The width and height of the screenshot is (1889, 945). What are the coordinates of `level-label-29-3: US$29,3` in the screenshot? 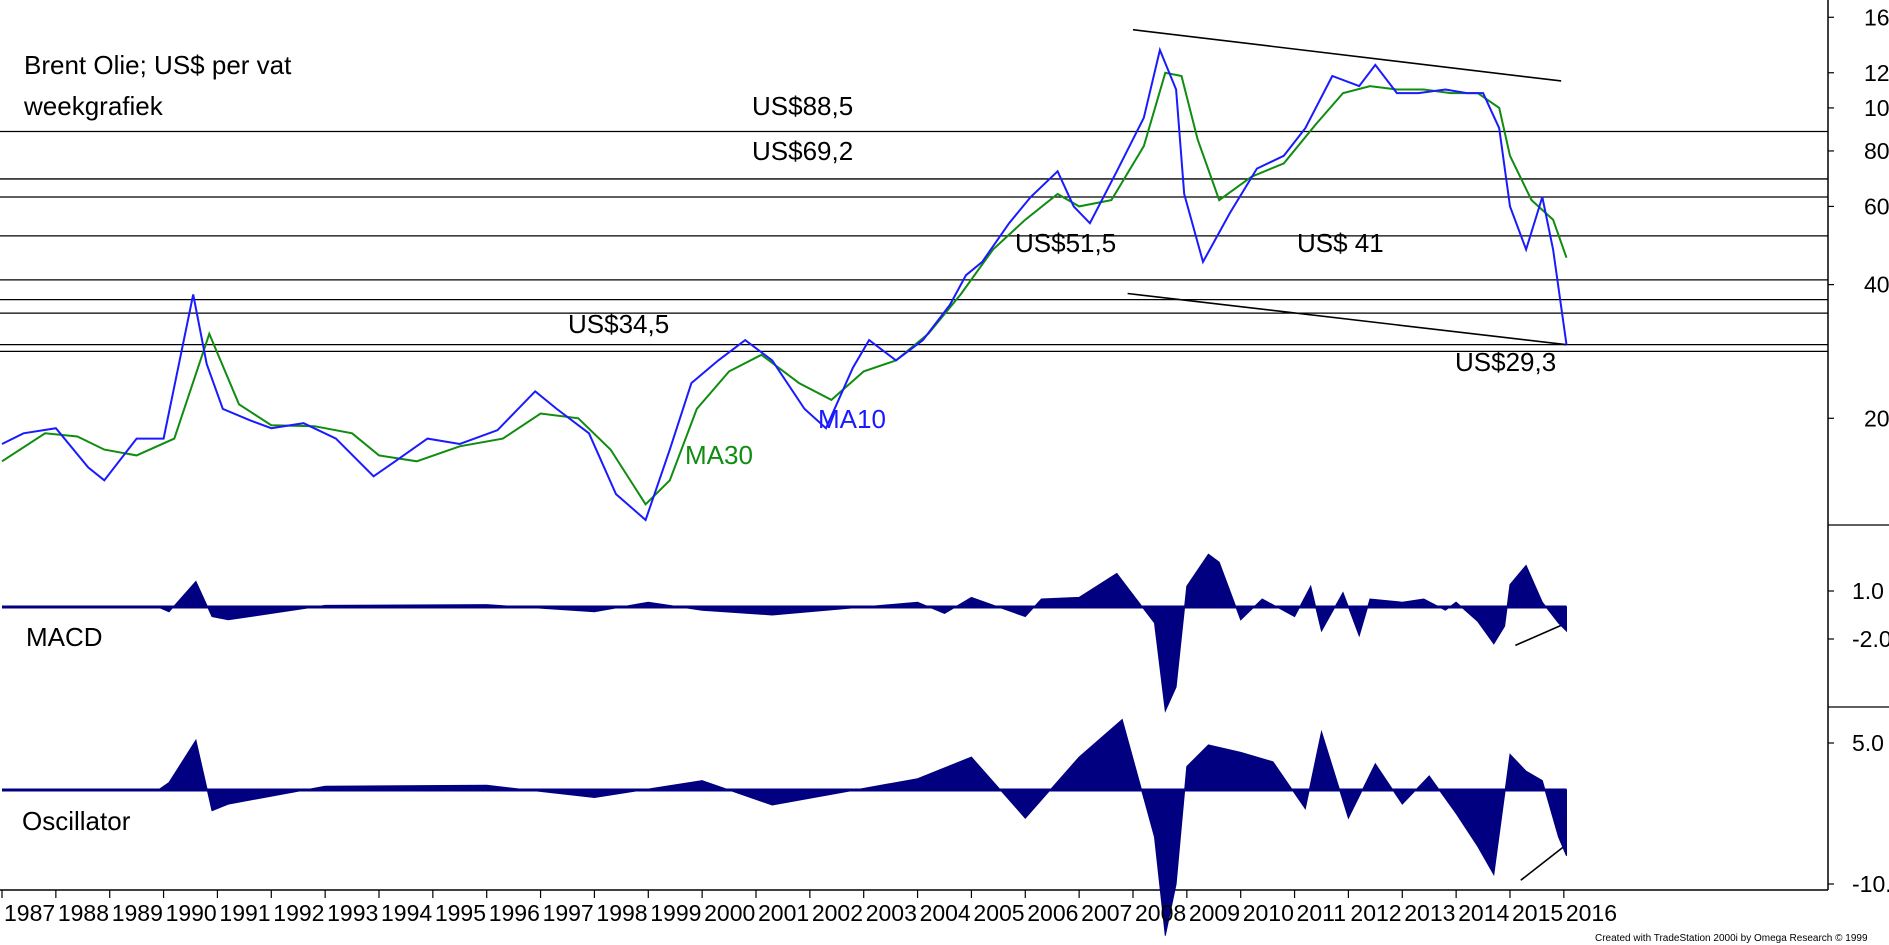 It's located at (1505, 362).